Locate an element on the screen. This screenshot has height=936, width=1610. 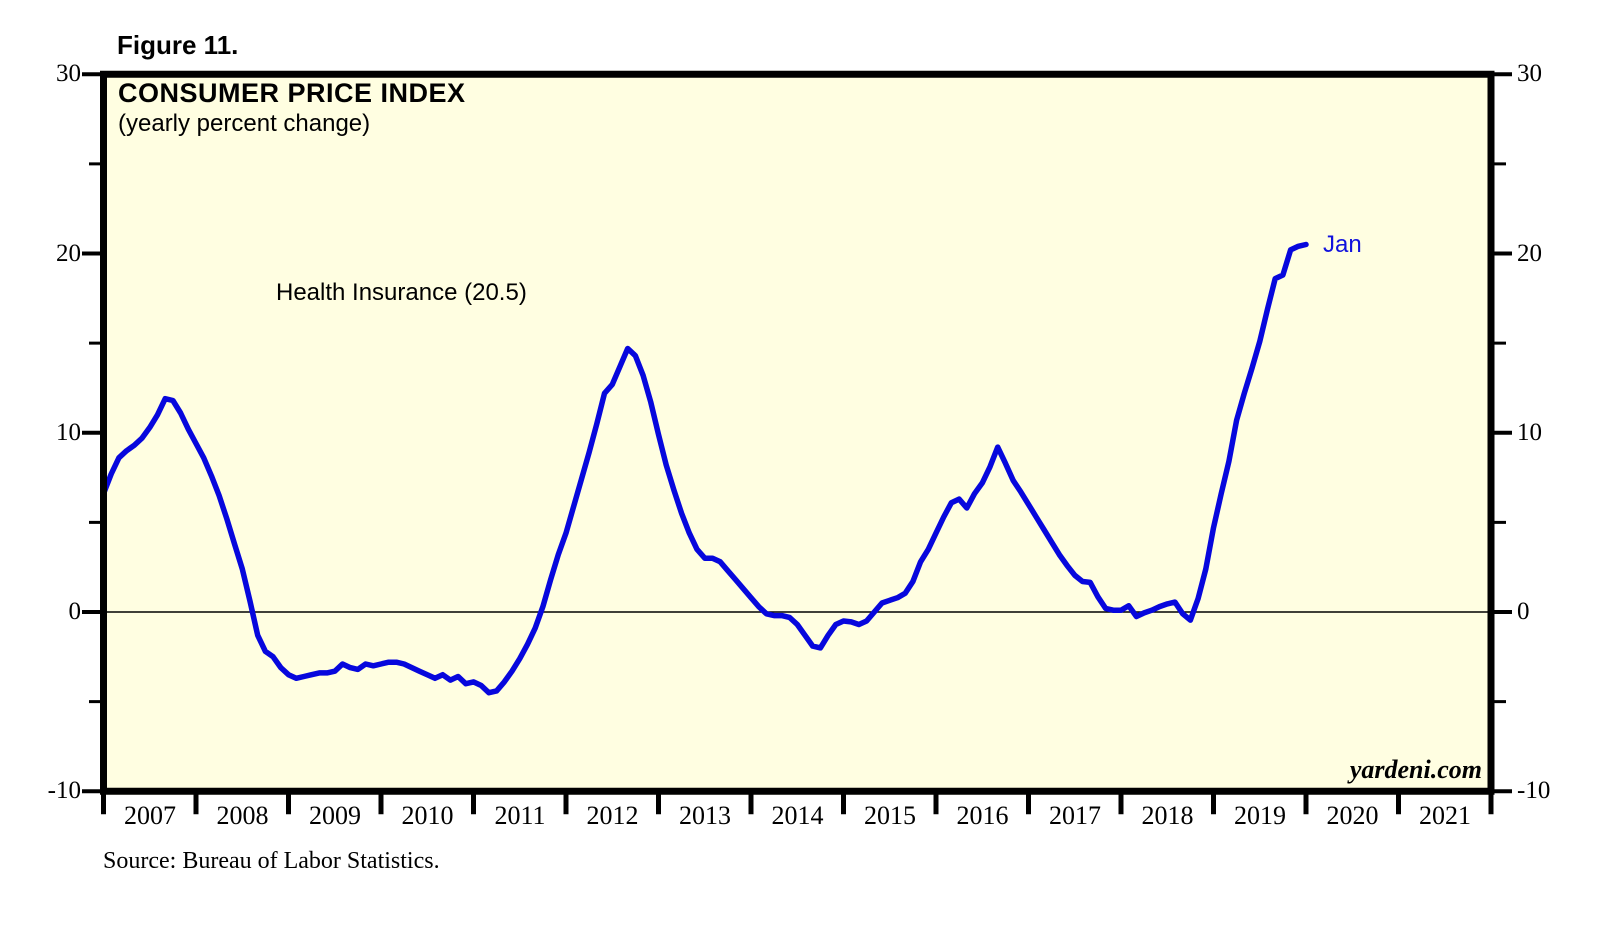
y-axis-tick-label-left: 10 is located at coordinates (68, 432).